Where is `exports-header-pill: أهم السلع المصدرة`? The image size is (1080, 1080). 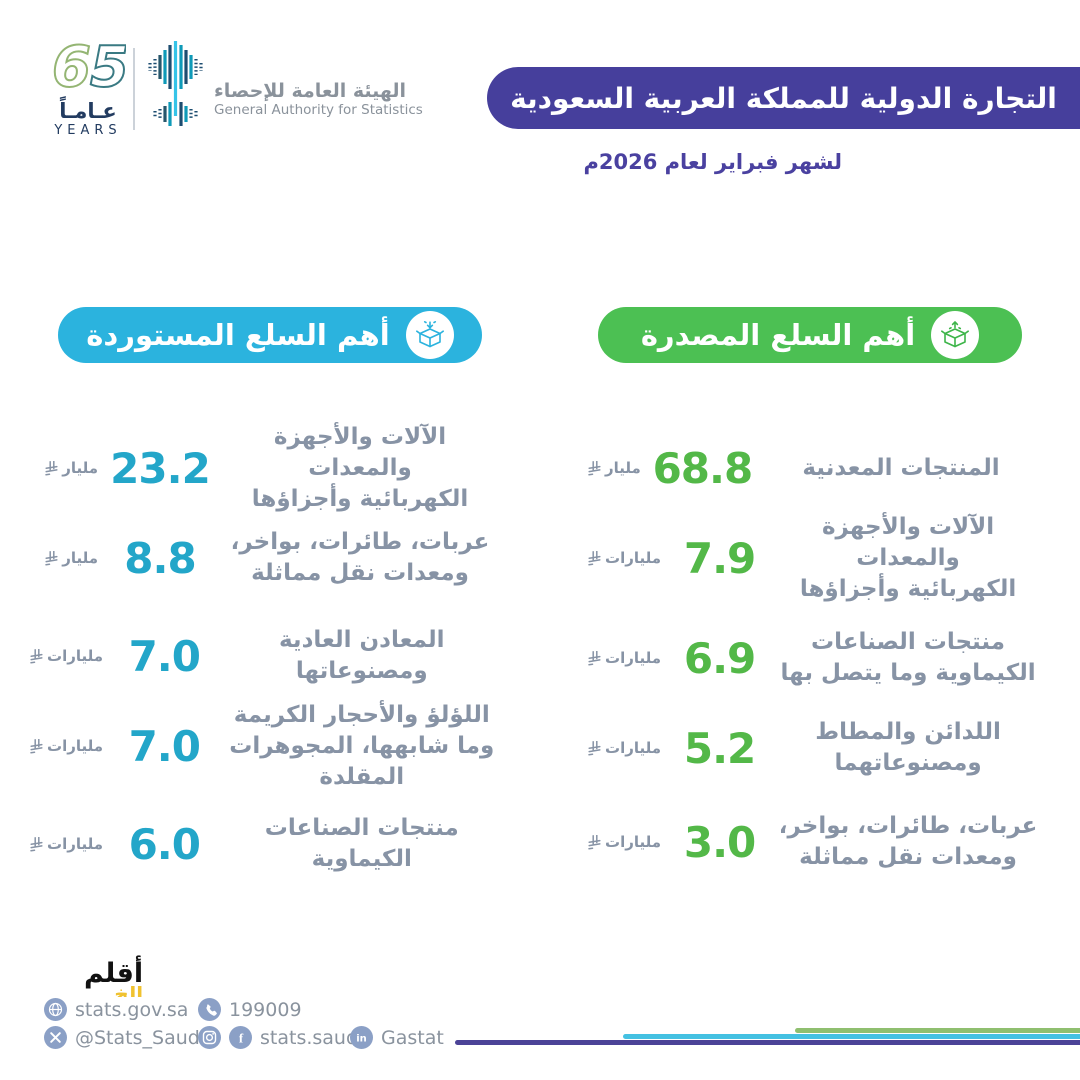
exports-header-pill: أهم السلع المصدرة is located at coordinates (810, 335).